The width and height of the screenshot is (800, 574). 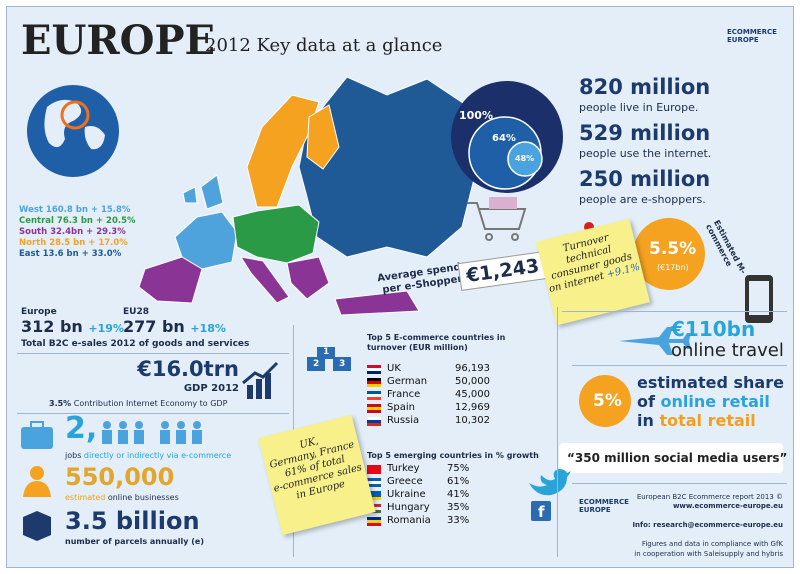 I want to click on b2c-value: 312 bn +19%, so click(x=72, y=326).